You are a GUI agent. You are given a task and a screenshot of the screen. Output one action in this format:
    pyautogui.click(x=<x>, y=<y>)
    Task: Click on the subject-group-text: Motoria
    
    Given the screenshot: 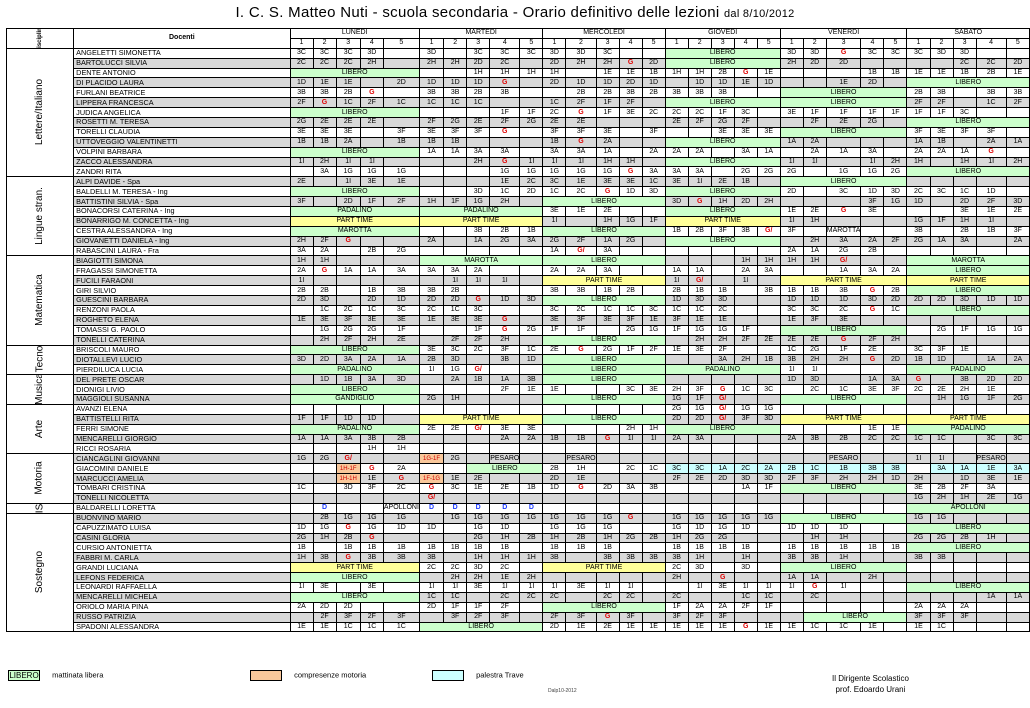 What is the action you would take?
    pyautogui.click(x=40, y=478)
    